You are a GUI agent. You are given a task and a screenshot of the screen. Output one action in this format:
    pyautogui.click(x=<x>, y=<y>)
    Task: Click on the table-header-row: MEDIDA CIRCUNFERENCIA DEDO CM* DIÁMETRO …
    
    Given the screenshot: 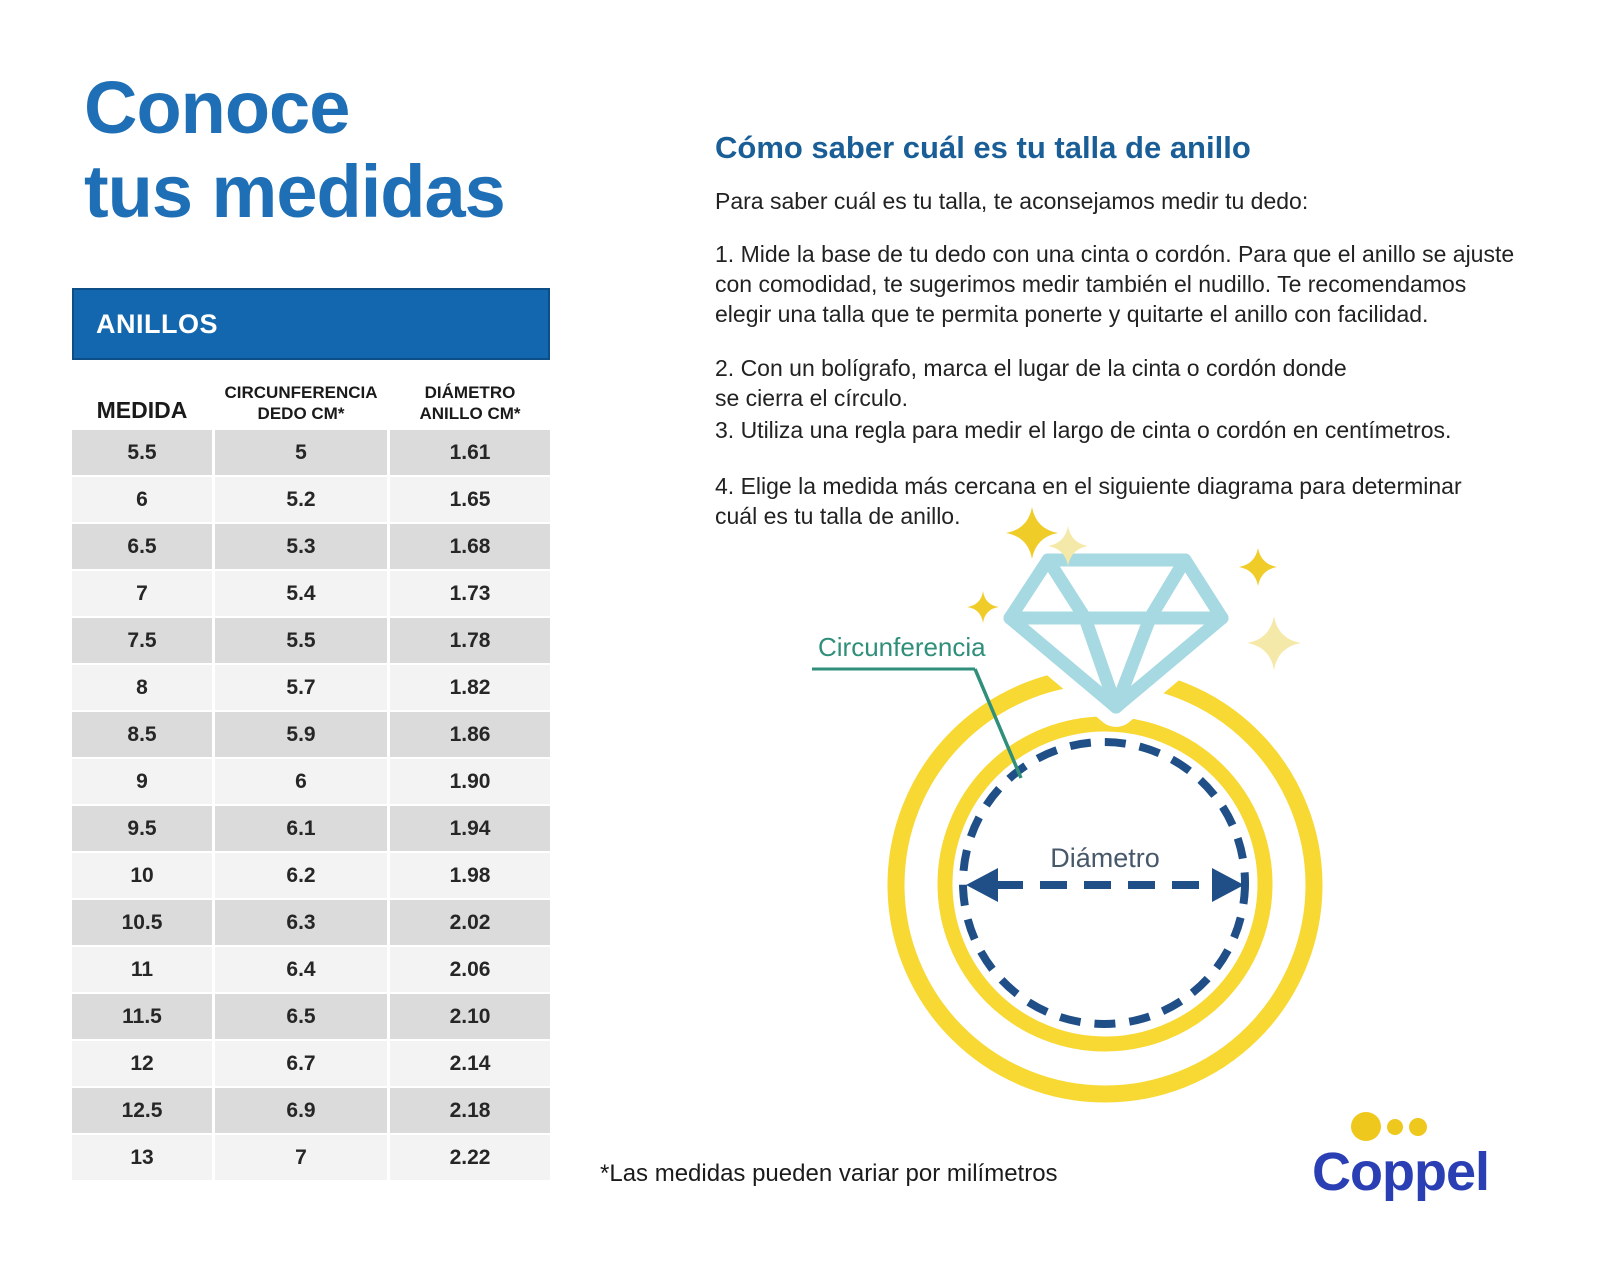 What is the action you would take?
    pyautogui.click(x=311, y=395)
    